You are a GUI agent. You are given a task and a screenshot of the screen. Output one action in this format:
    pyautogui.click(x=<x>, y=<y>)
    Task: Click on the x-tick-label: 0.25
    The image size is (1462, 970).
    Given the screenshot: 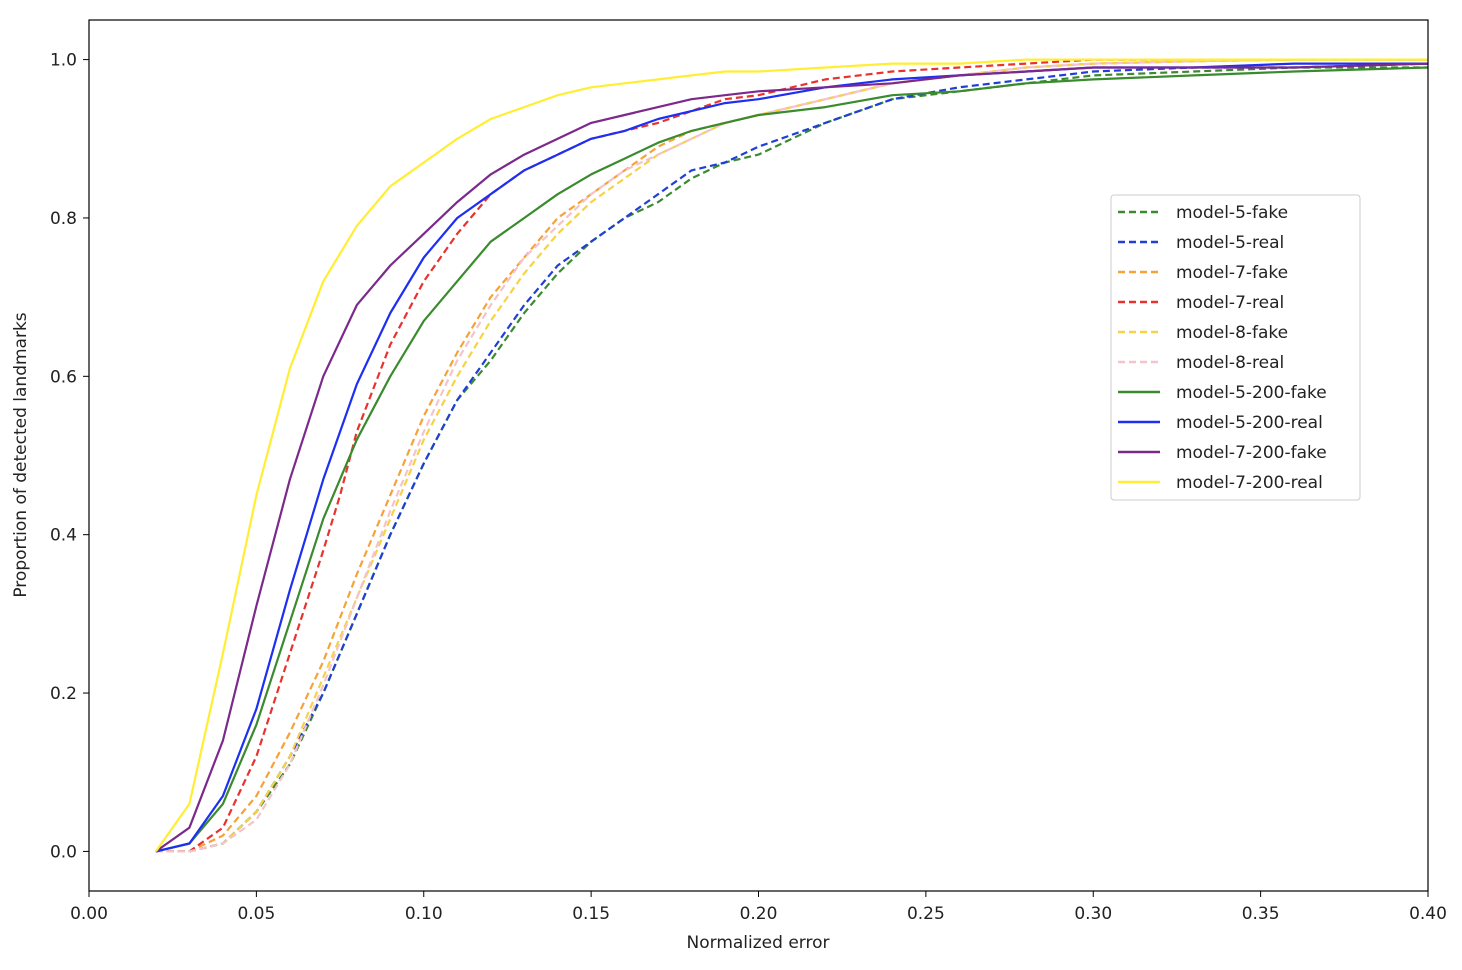 What is the action you would take?
    pyautogui.click(x=926, y=914)
    